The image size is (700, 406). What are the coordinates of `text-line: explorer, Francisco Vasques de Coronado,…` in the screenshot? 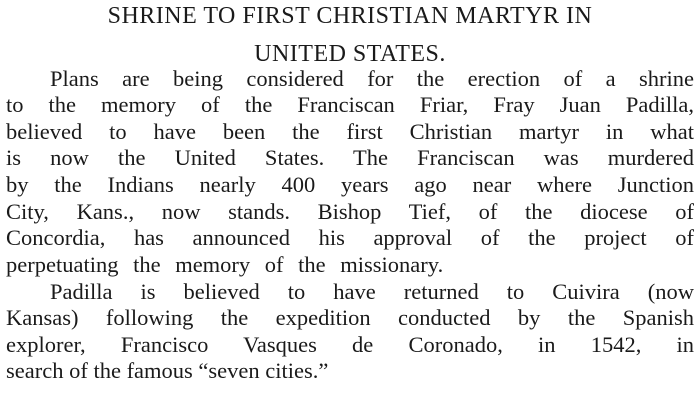 It's located at (350, 344).